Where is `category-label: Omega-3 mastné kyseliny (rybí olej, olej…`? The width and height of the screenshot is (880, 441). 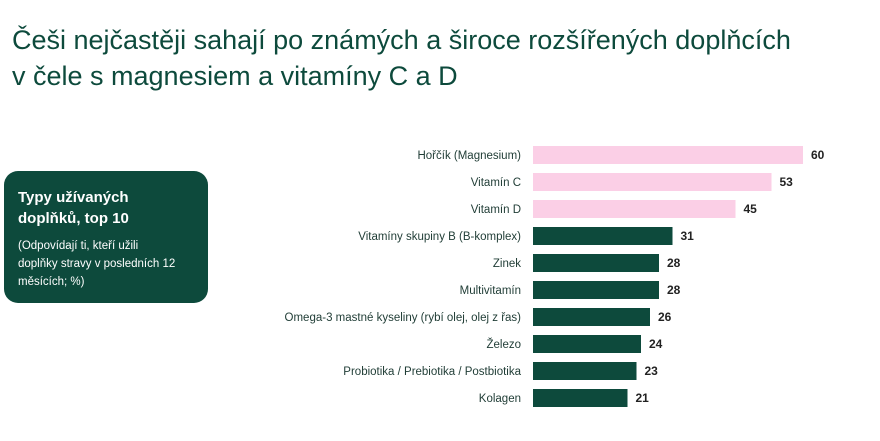
category-label: Omega-3 mastné kyseliny (rybí olej, olej… is located at coordinates (403, 318).